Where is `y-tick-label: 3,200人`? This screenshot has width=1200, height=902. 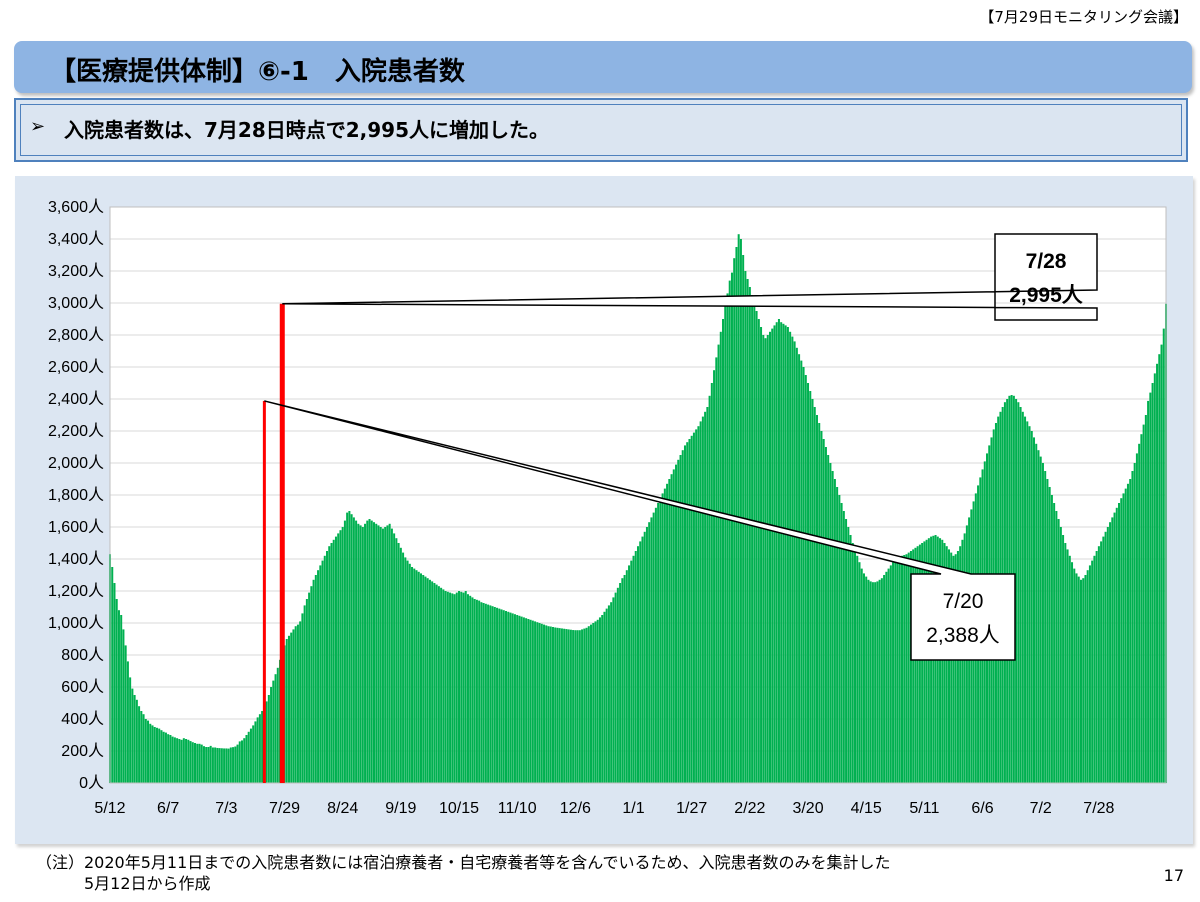
y-tick-label: 3,200人 is located at coordinates (76, 271).